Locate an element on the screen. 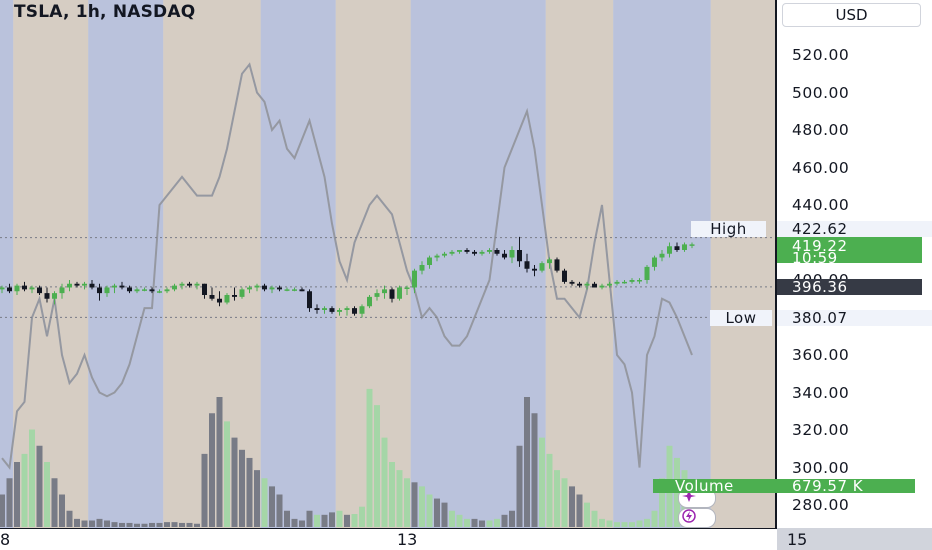 This screenshot has width=932, height=550. price-tick-label: 500.00 is located at coordinates (821, 92).